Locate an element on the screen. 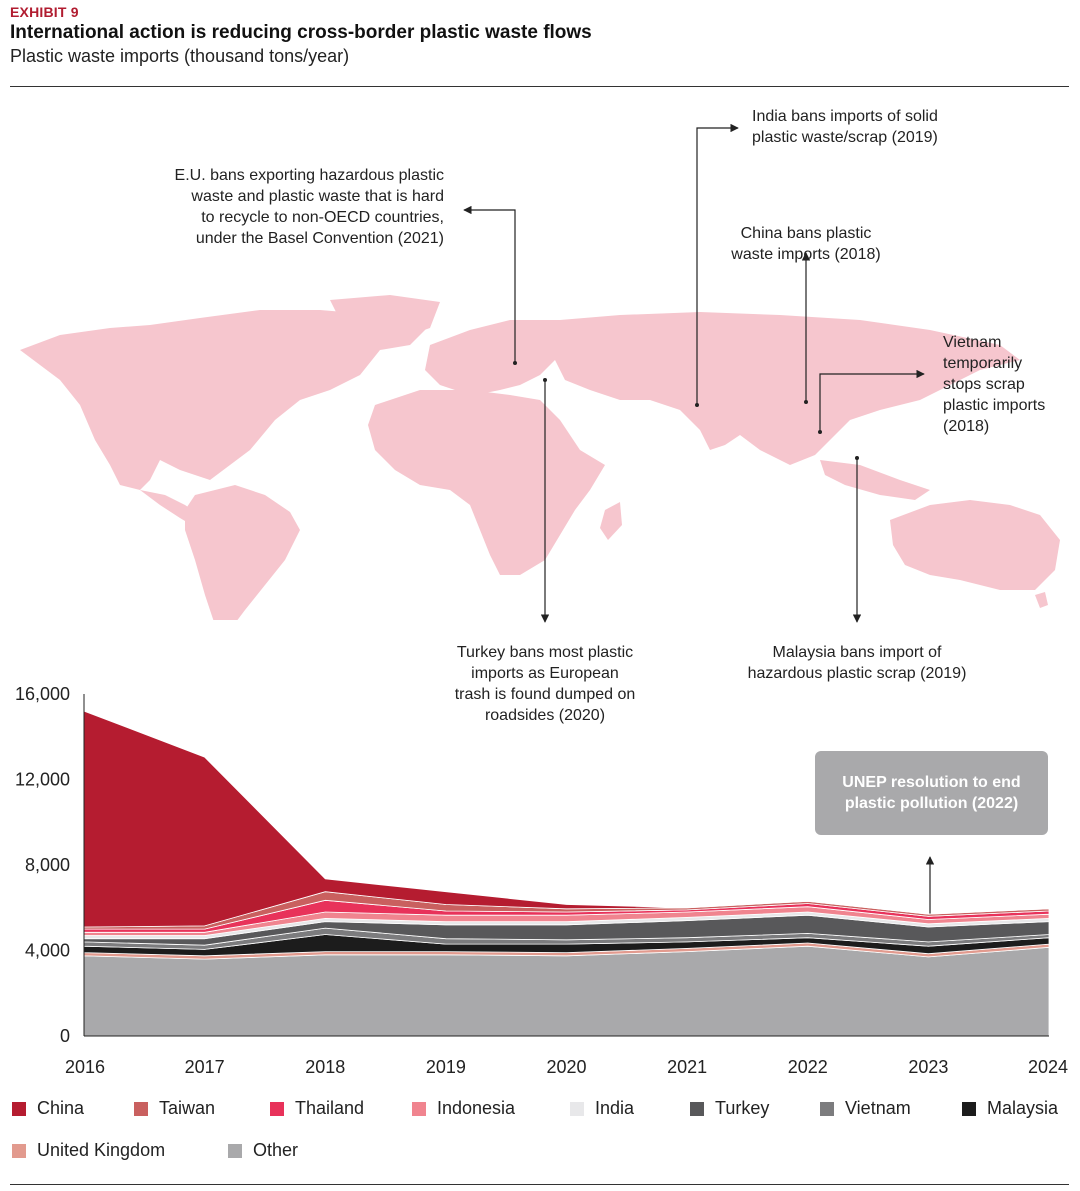 Image resolution: width=1080 pixels, height=1191 pixels. legend-item-thailand: Thailand is located at coordinates (317, 1108).